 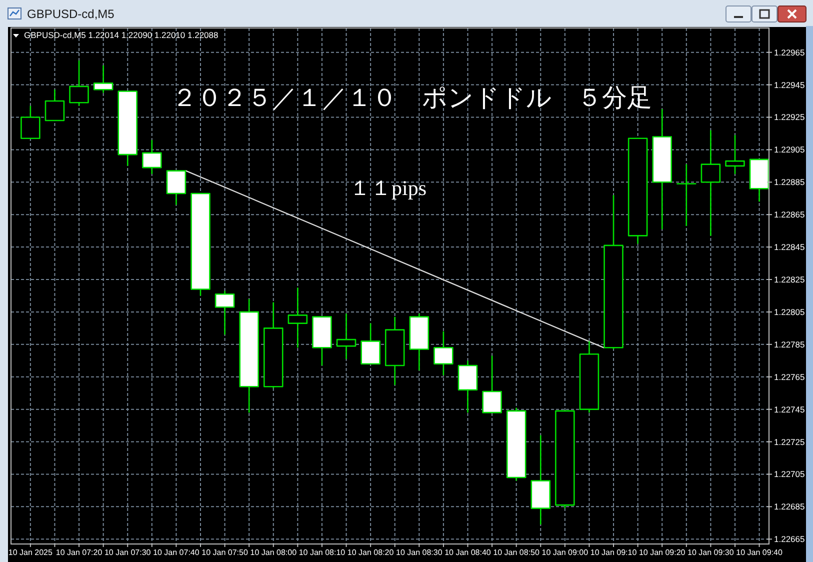 What do you see at coordinates (412, 98) in the screenshot?
I see `annotation: ２０２５／１／１０ ポンドドル ５分足` at bounding box center [412, 98].